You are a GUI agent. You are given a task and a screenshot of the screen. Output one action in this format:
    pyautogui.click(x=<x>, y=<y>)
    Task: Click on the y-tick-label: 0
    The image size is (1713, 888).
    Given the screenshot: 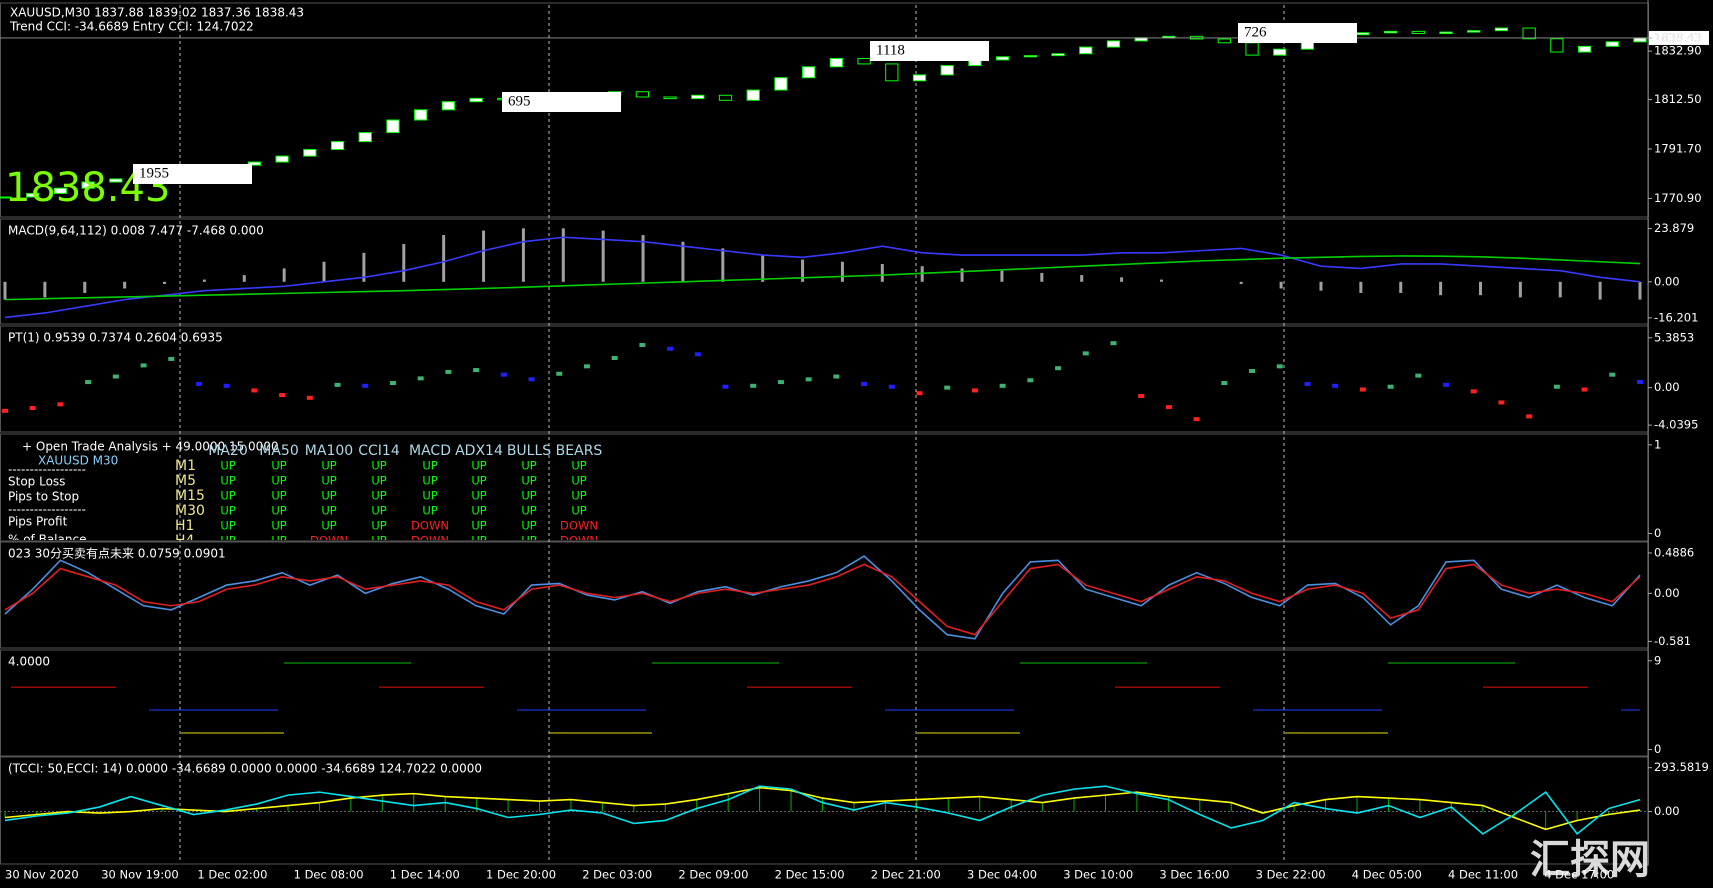 What is the action you would take?
    pyautogui.click(x=1657, y=533)
    